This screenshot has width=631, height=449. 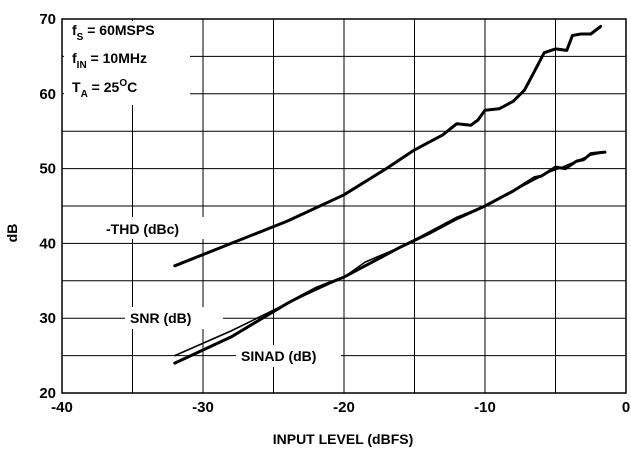 What do you see at coordinates (47, 243) in the screenshot?
I see `y-tick-label: 40` at bounding box center [47, 243].